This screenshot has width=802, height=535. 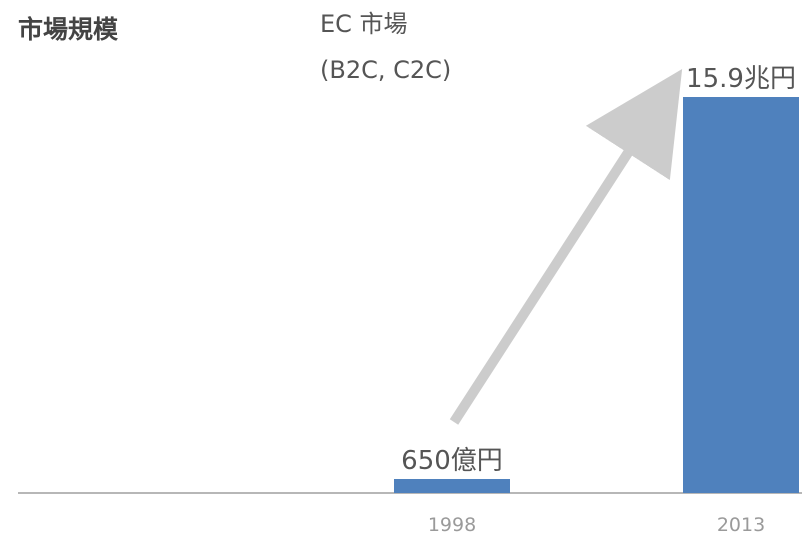 What do you see at coordinates (596, 524) in the screenshot?
I see `ticks-layer: 1998 2013` at bounding box center [596, 524].